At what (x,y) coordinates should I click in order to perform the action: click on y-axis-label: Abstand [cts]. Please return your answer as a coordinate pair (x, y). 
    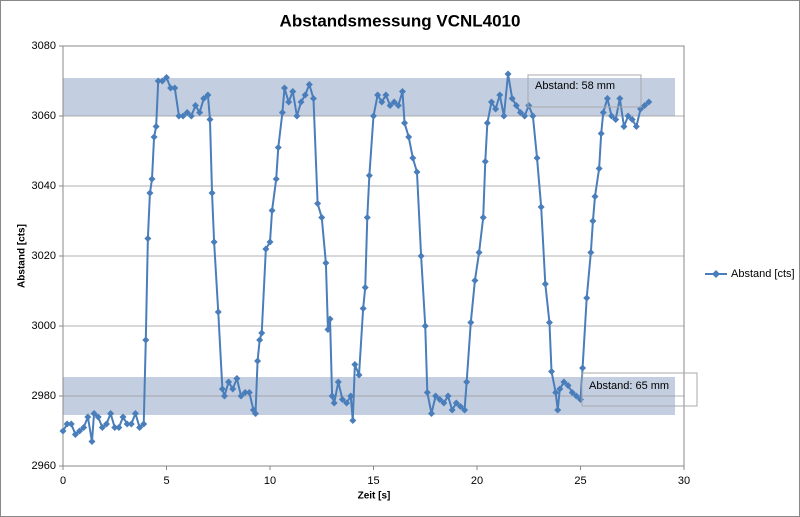
    Looking at the image, I should click on (22, 256).